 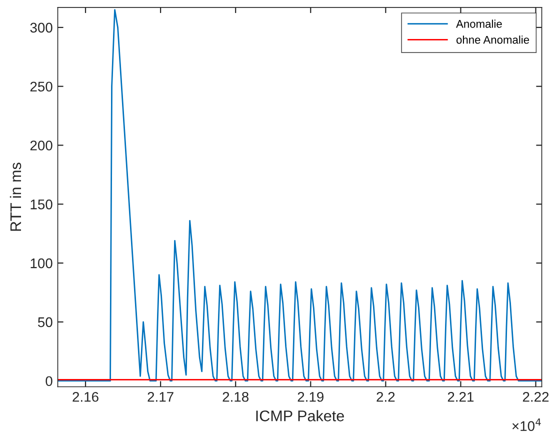 I want to click on x-axis-title: ICMP Pakete, so click(x=300, y=416).